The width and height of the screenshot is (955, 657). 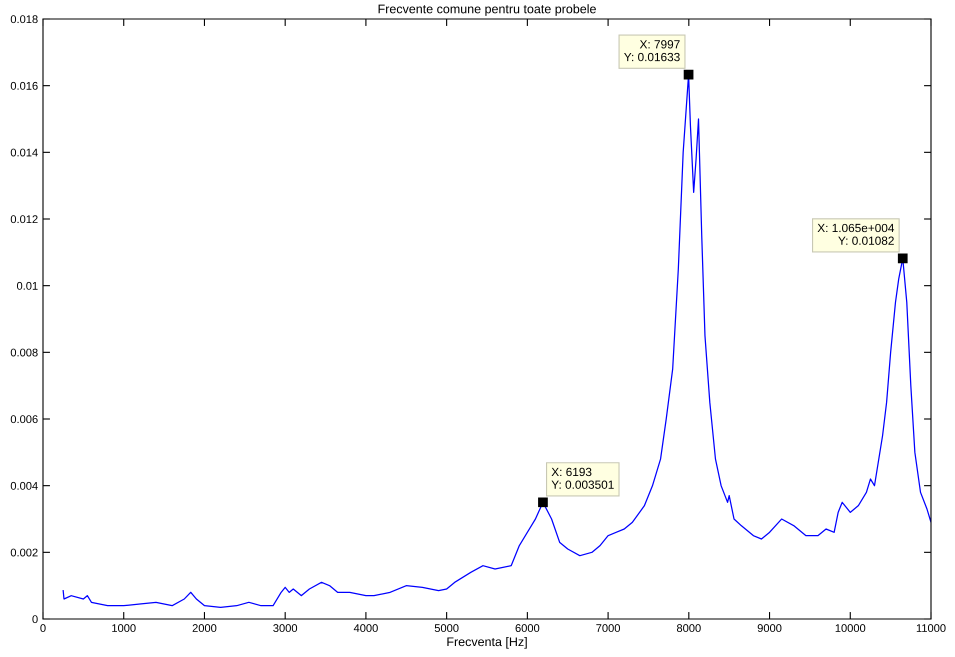 I want to click on x-tick-label: 9000, so click(x=770, y=628).